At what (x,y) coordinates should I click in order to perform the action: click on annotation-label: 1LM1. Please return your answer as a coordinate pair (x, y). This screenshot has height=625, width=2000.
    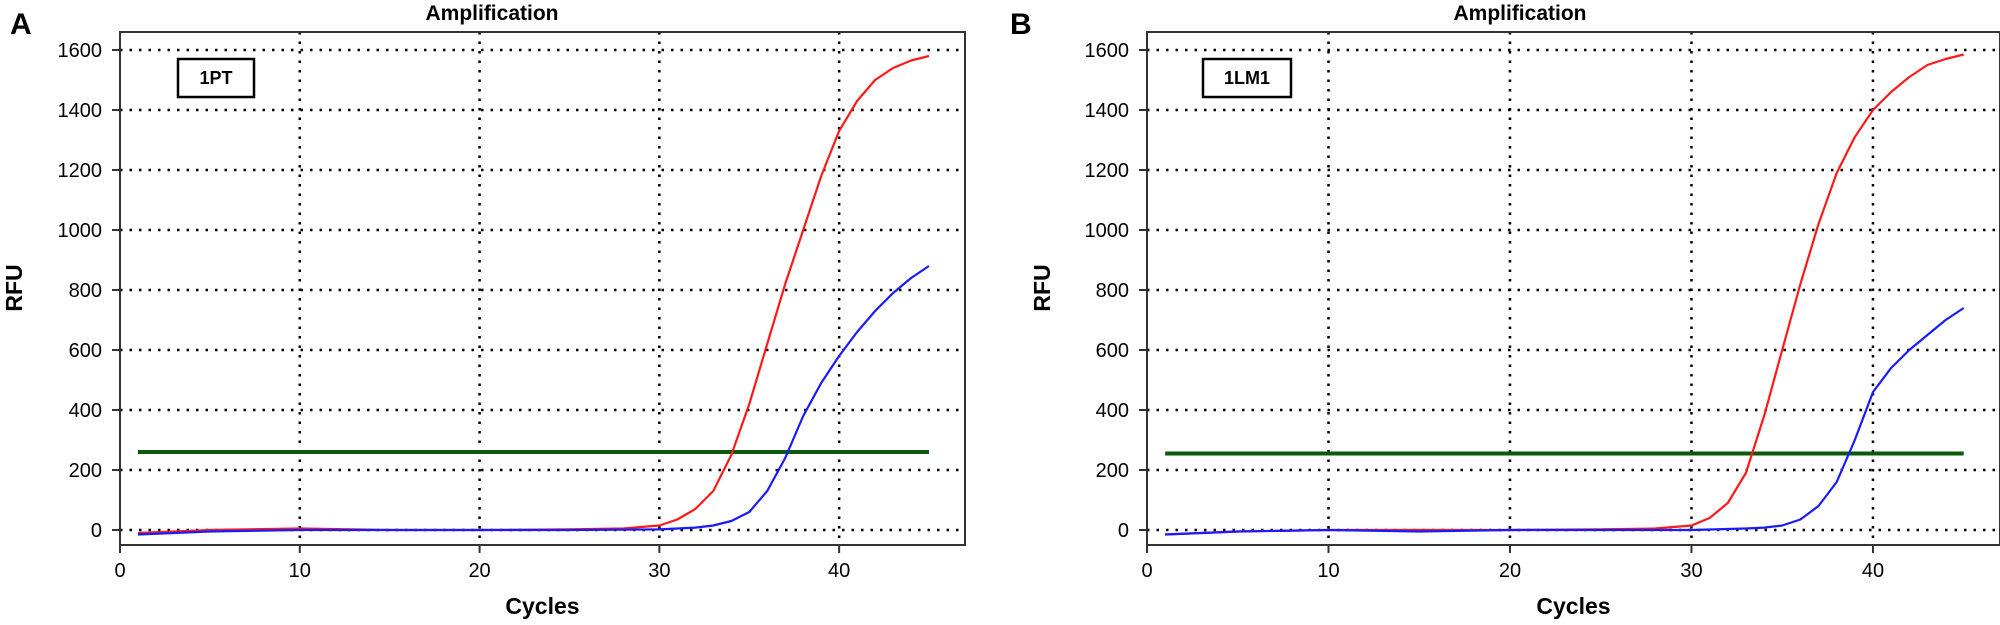
    Looking at the image, I should click on (1247, 78).